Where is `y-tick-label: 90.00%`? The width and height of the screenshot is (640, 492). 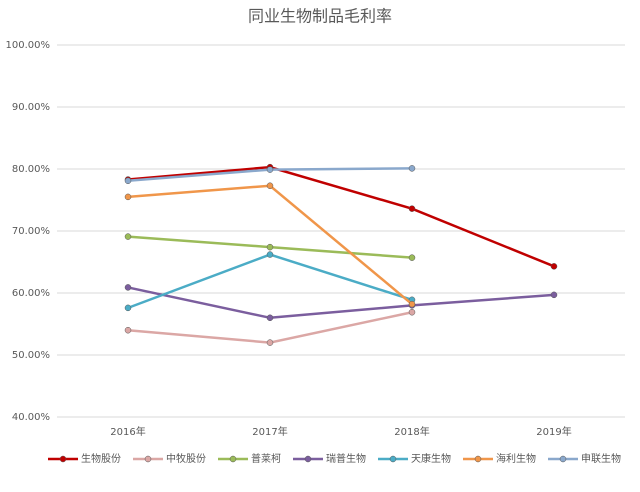
y-tick-label: 90.00% is located at coordinates (31, 107).